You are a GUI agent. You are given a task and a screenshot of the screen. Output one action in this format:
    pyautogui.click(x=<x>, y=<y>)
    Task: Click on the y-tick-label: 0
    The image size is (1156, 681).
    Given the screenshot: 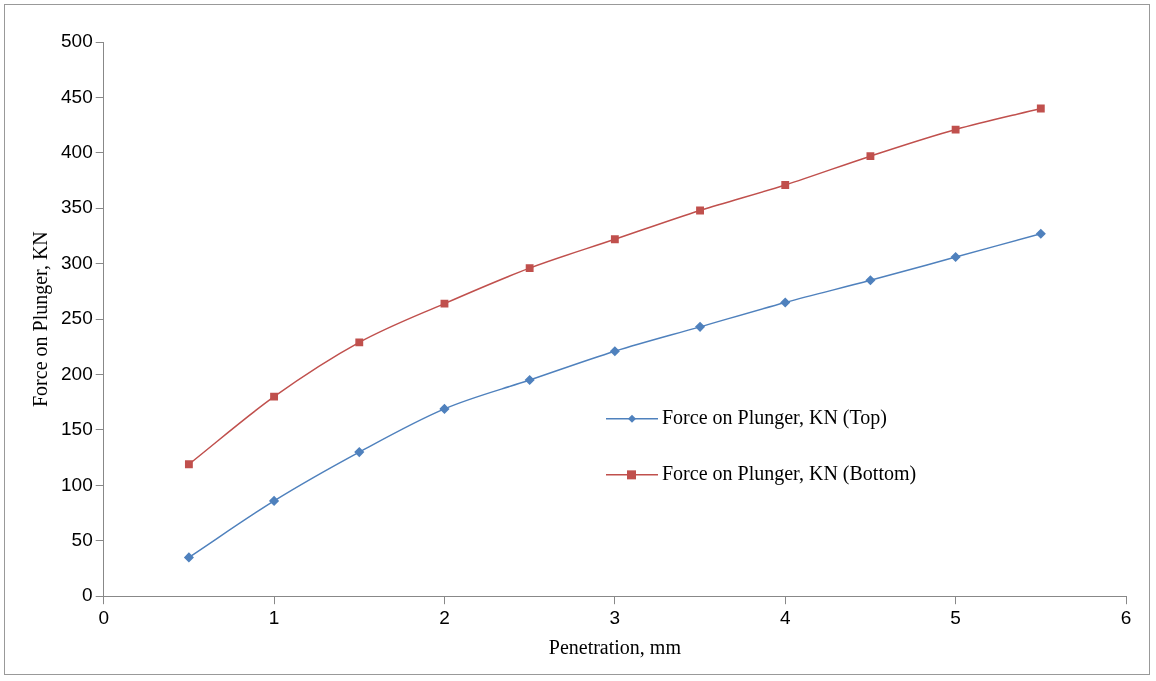 What is the action you would take?
    pyautogui.click(x=87, y=595)
    